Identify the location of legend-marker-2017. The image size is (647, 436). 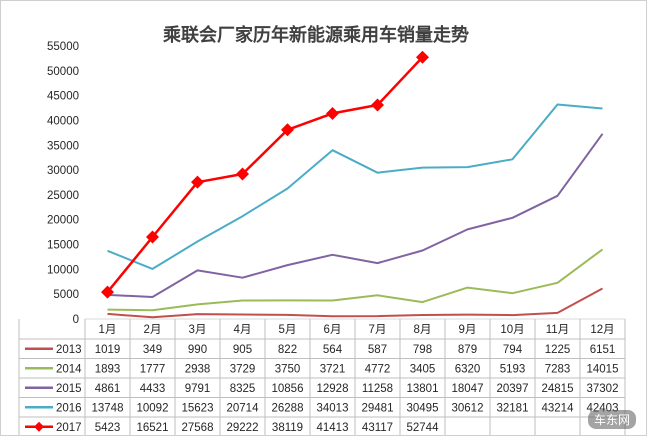
(39, 426).